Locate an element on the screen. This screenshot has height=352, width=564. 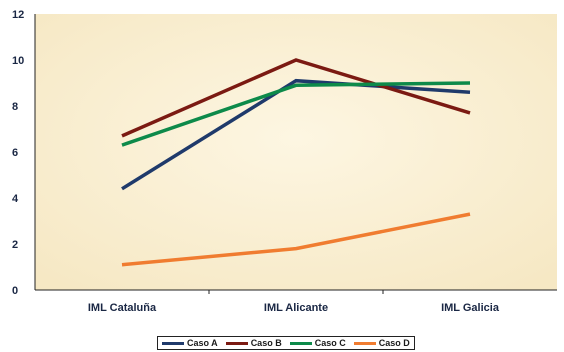
y-tick-label: 8 is located at coordinates (15, 107).